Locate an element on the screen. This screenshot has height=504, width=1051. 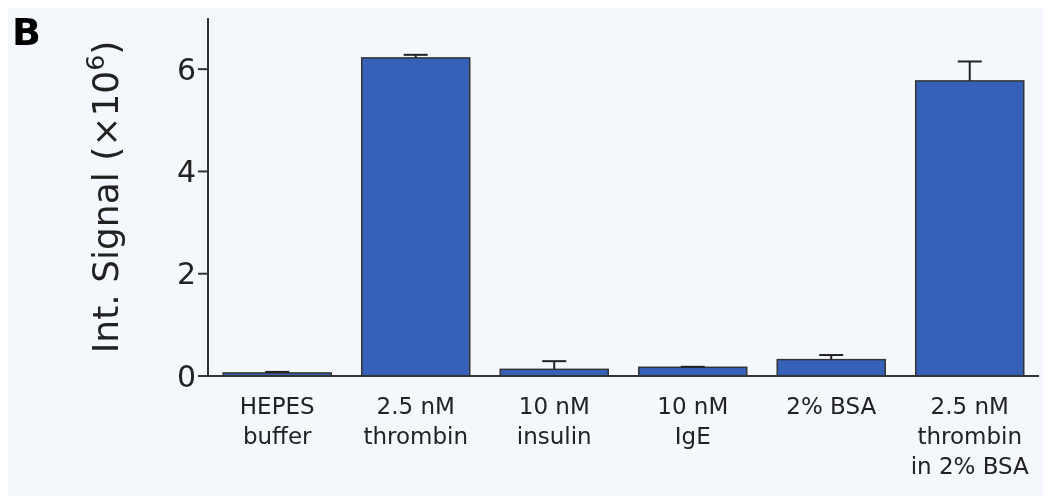
x-tick-label: HEPES buffer is located at coordinates (277, 421).